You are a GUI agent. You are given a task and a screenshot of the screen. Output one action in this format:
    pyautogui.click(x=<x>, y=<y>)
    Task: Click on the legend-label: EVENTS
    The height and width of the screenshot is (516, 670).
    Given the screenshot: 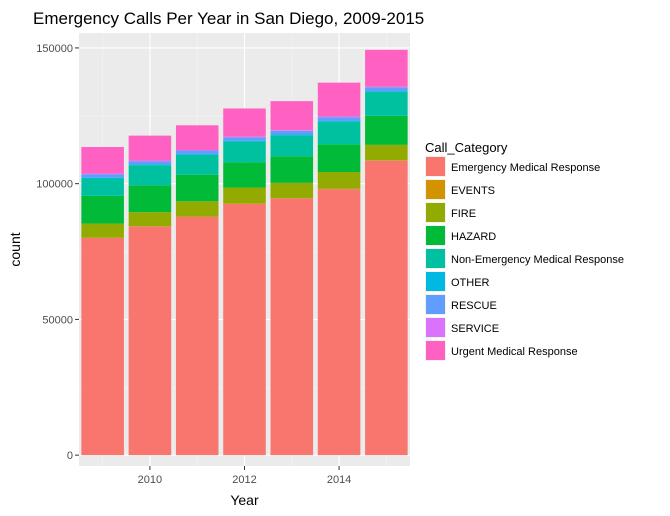 What is the action you would take?
    pyautogui.click(x=473, y=191)
    